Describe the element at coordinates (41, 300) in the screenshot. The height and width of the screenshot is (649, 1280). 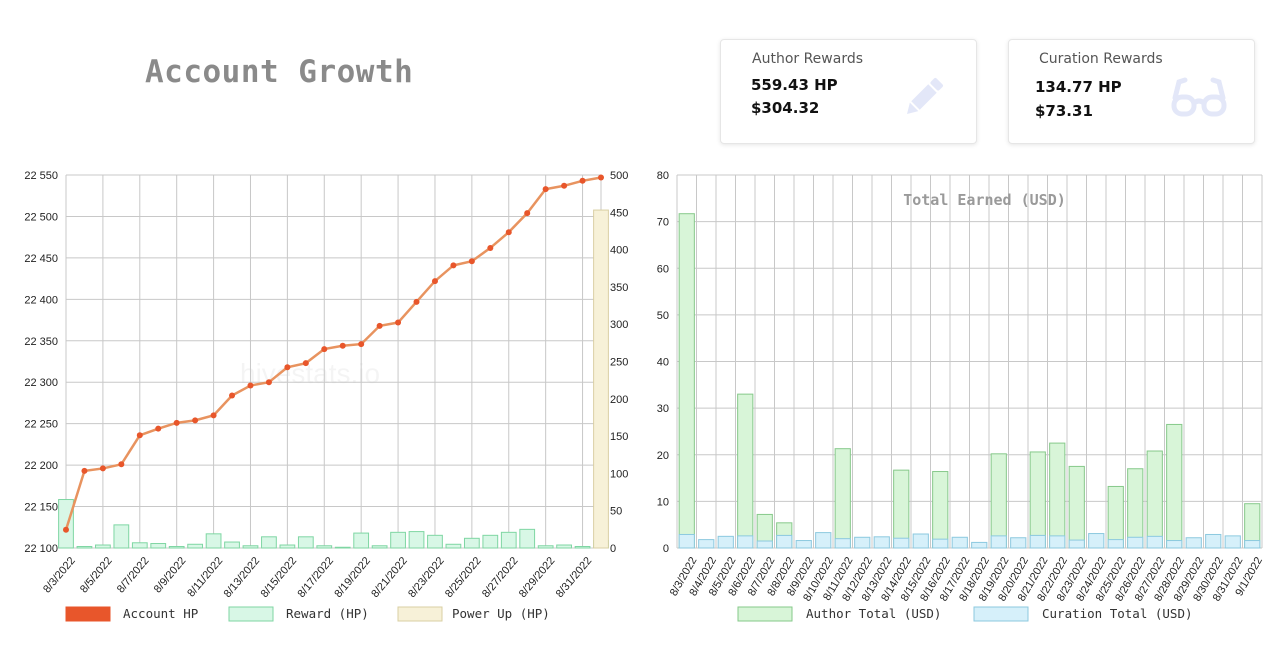
I see `y-left-tick-label: 22 400` at that location.